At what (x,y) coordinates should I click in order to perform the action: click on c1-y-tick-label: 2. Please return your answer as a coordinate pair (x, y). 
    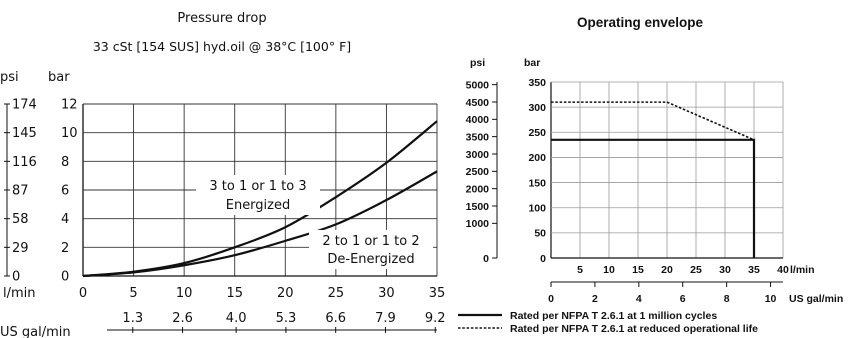
    Looking at the image, I should click on (65, 248).